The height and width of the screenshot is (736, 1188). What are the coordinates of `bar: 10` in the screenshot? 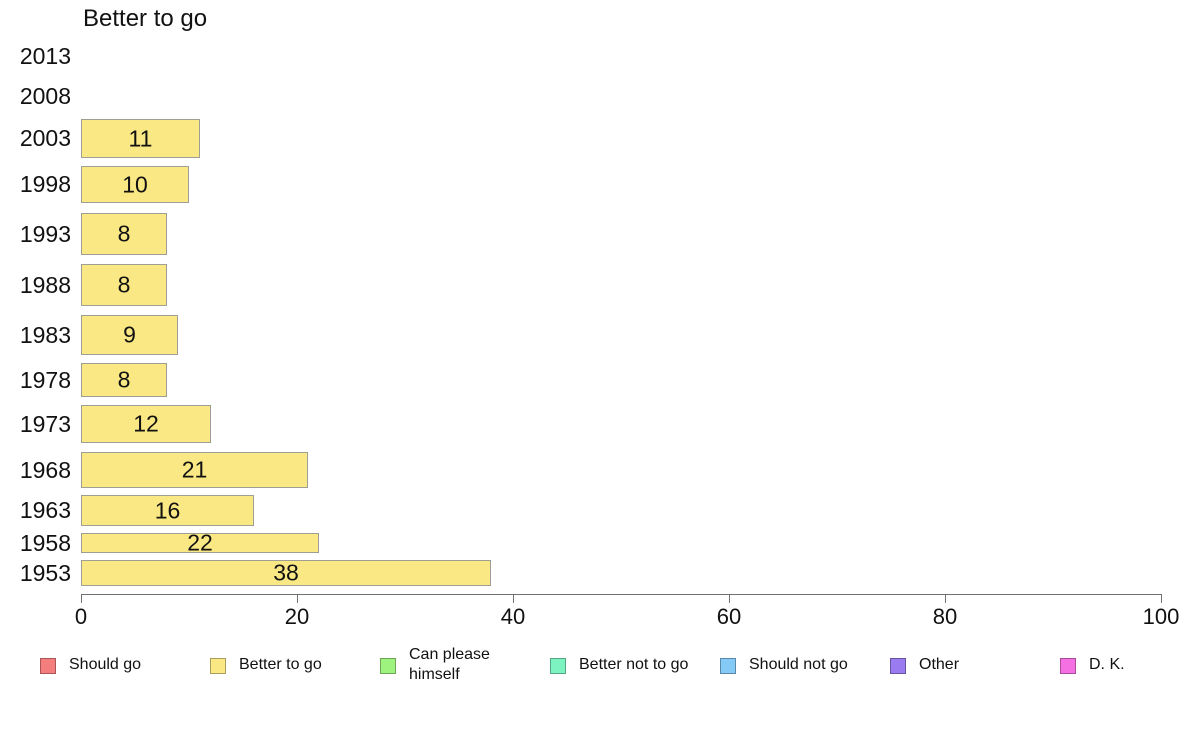 It's located at (135, 184).